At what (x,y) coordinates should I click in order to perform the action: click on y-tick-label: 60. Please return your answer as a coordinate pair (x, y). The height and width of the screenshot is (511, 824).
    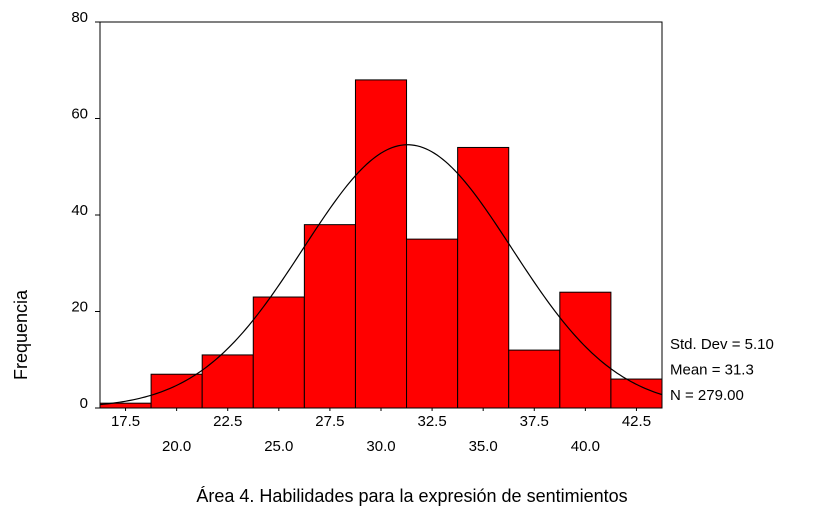
    Looking at the image, I should click on (79, 113).